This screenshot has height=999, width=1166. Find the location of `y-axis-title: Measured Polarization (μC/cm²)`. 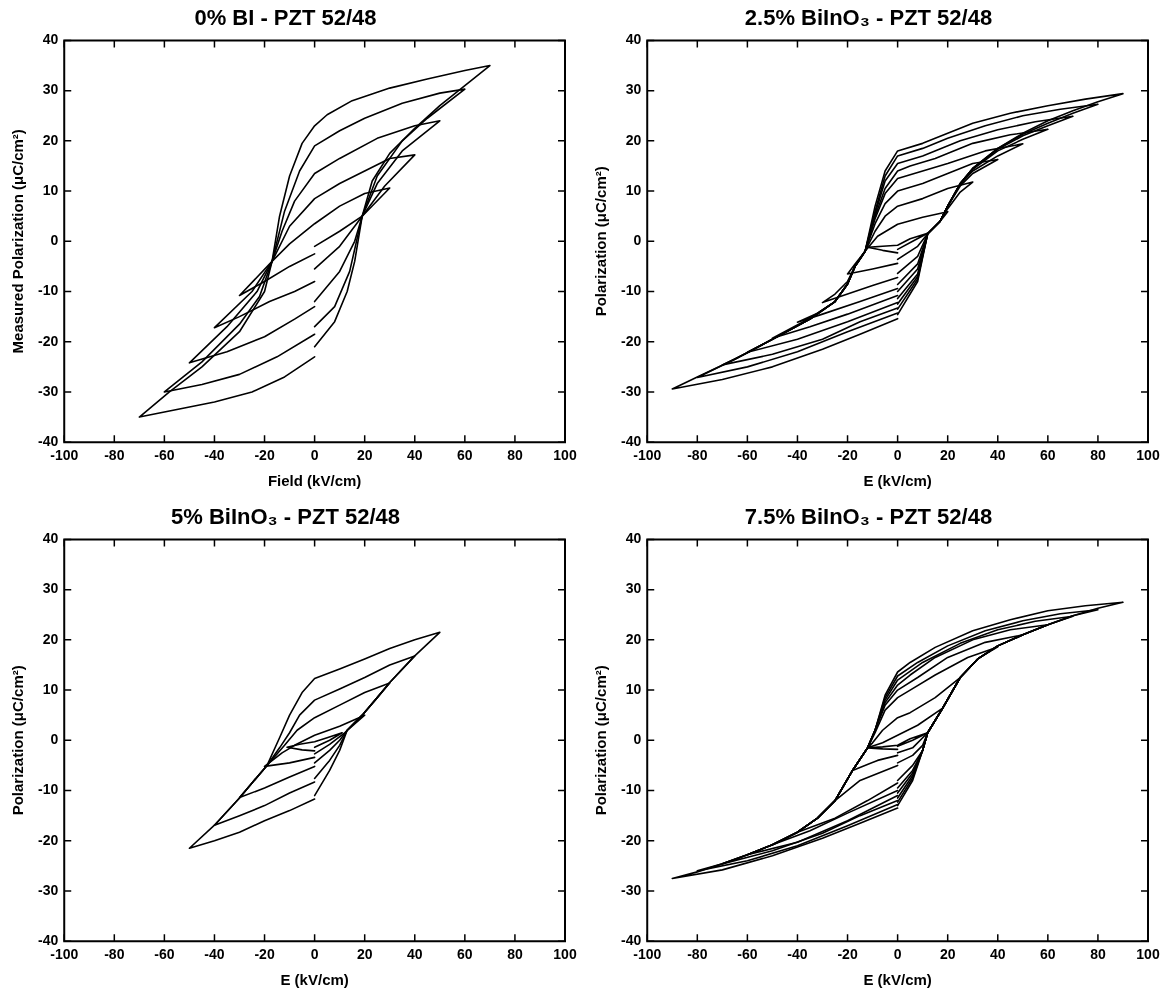

y-axis-title: Measured Polarization (μC/cm²) is located at coordinates (18, 241).